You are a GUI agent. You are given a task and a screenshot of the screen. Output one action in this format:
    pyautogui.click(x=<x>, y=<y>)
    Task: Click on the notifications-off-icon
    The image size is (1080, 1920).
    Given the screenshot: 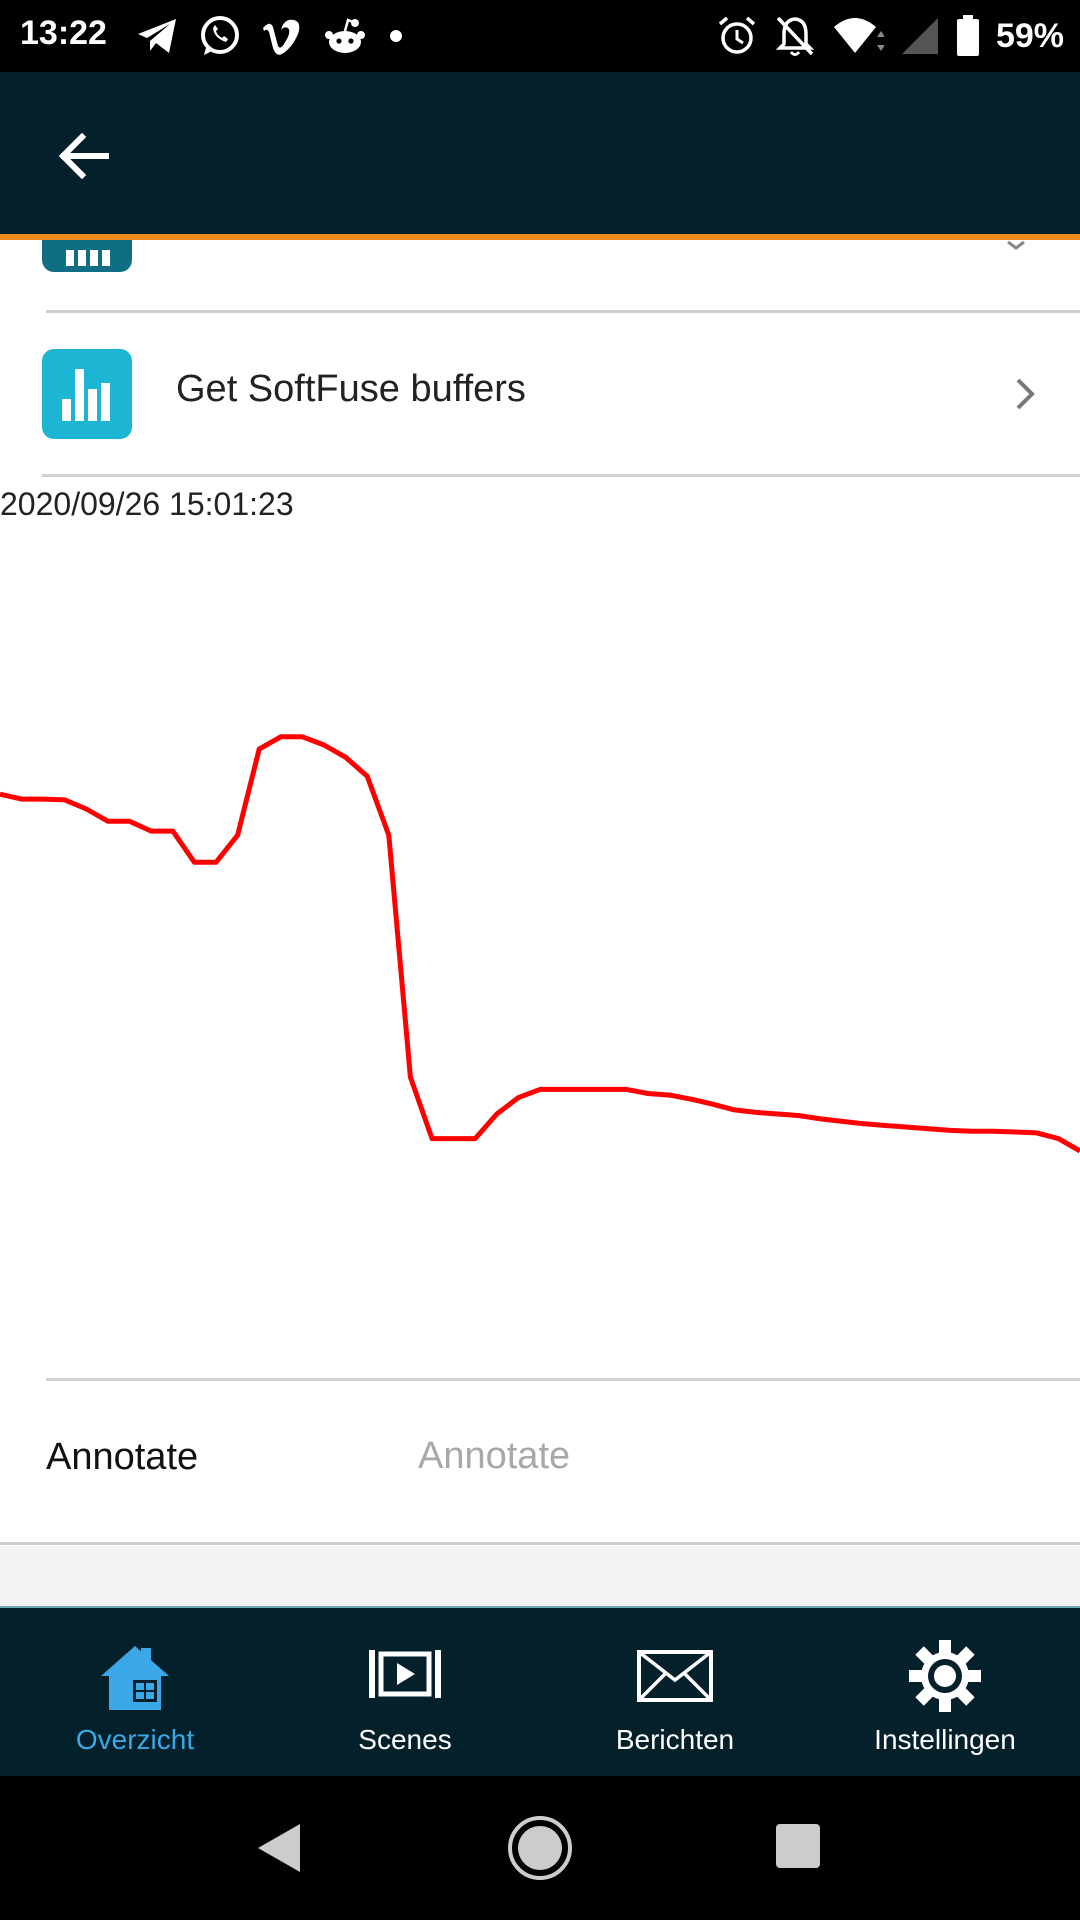 What is the action you would take?
    pyautogui.click(x=795, y=36)
    